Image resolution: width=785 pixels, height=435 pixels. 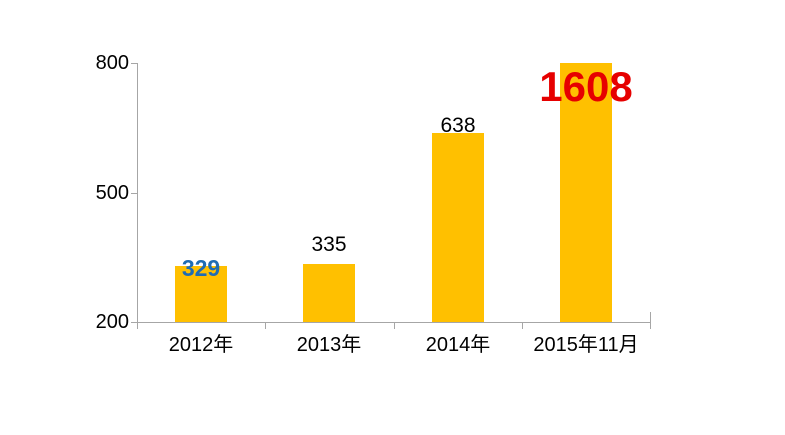 What do you see at coordinates (112, 193) in the screenshot?
I see `y-axis-tick-label: 500` at bounding box center [112, 193].